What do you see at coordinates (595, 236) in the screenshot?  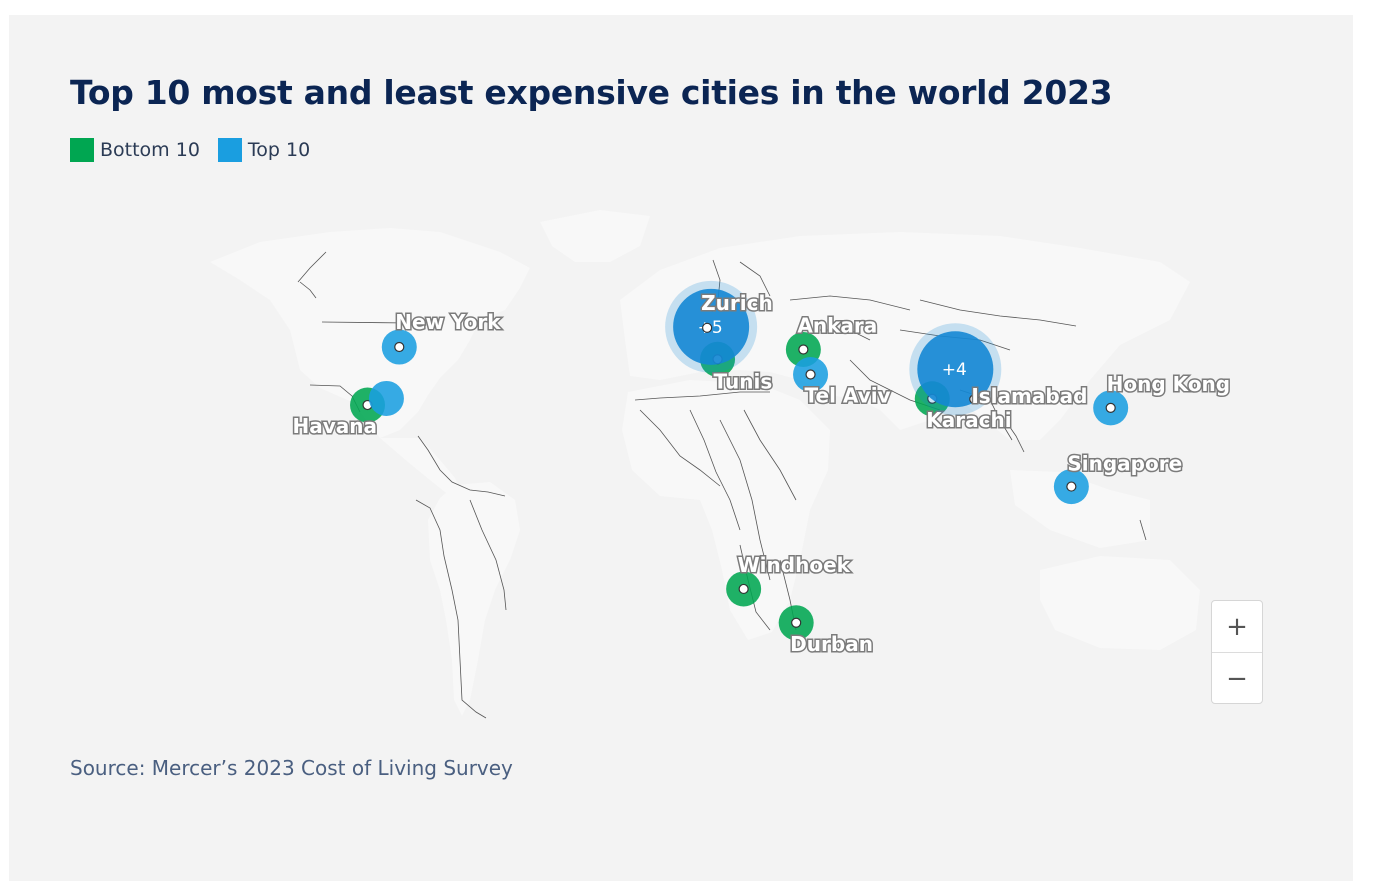 I see `greenland-land` at bounding box center [595, 236].